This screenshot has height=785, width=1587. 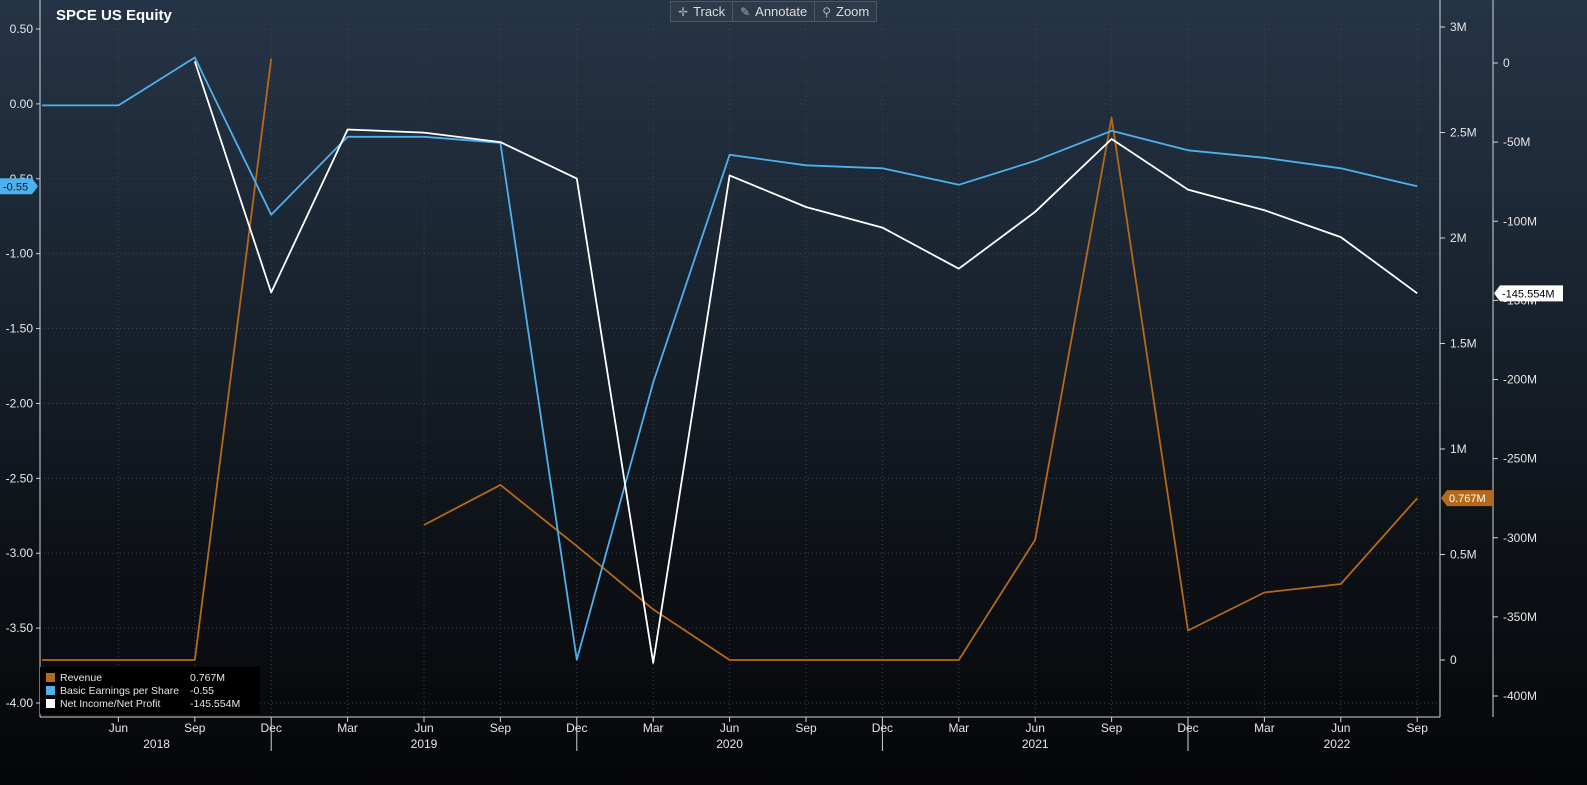 I want to click on legend-item: Revenue 0.767M, so click(x=150, y=677).